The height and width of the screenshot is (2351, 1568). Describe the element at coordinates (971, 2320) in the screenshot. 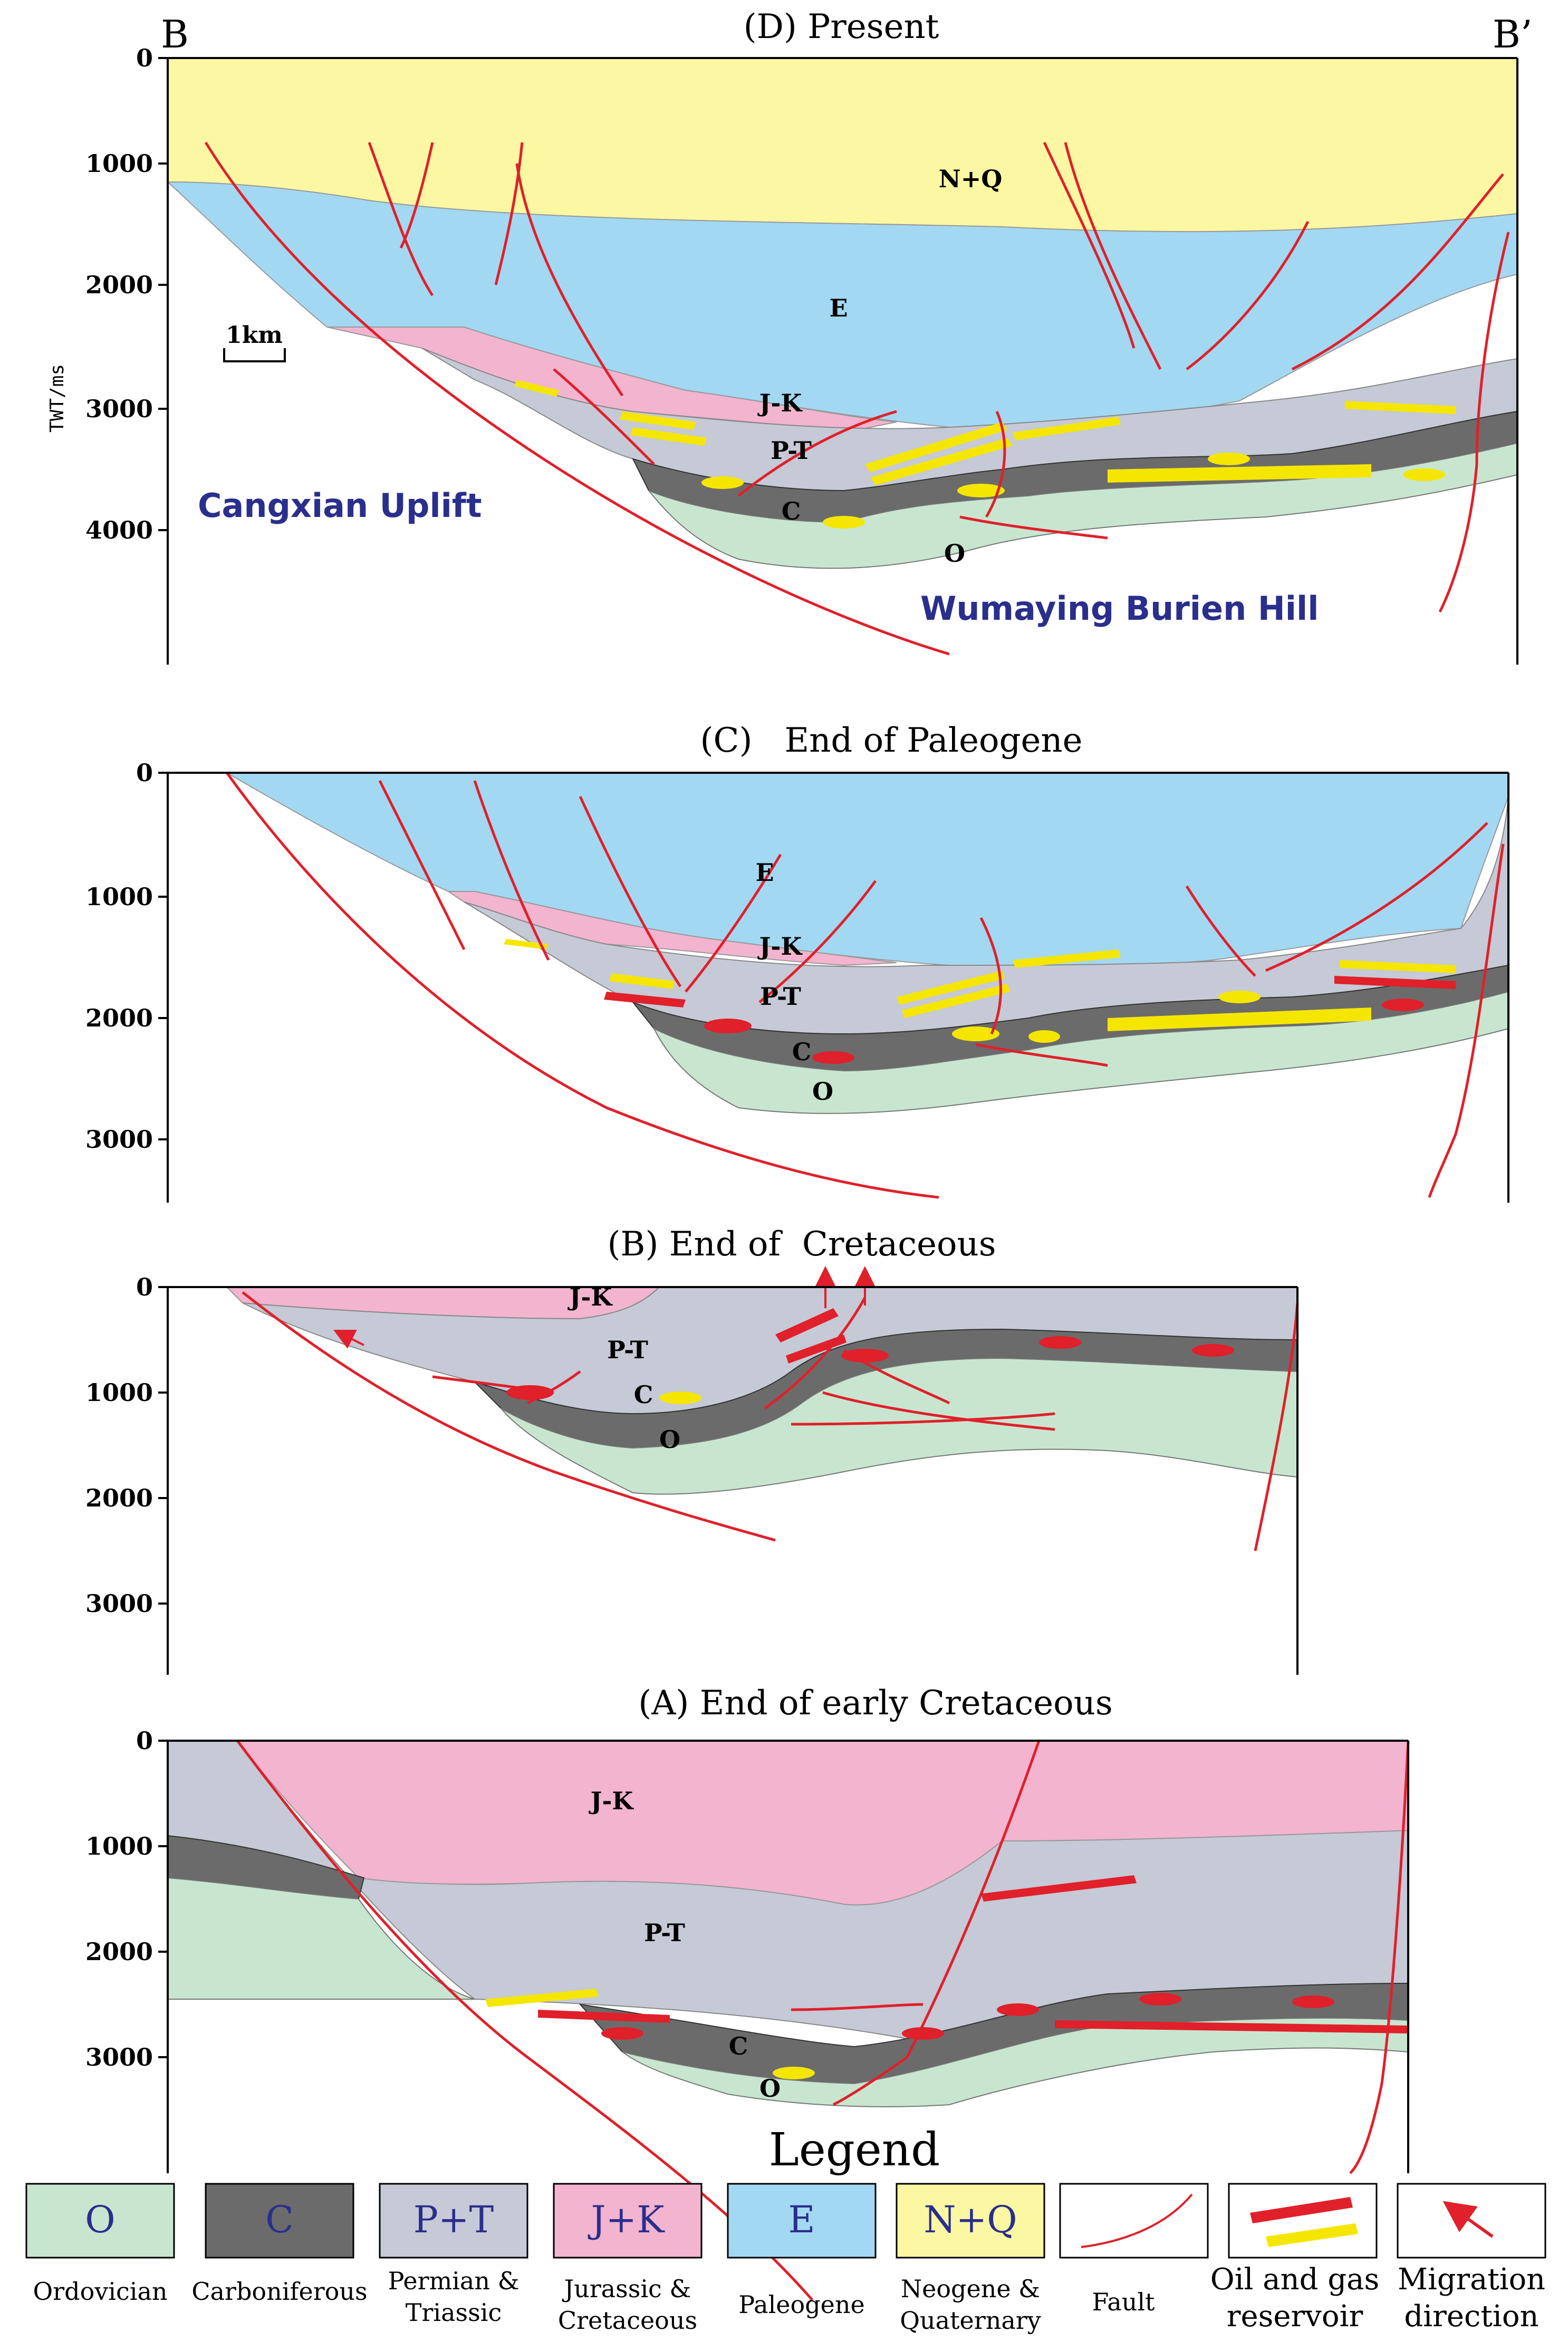

I see `svg-text: Quaternary` at that location.